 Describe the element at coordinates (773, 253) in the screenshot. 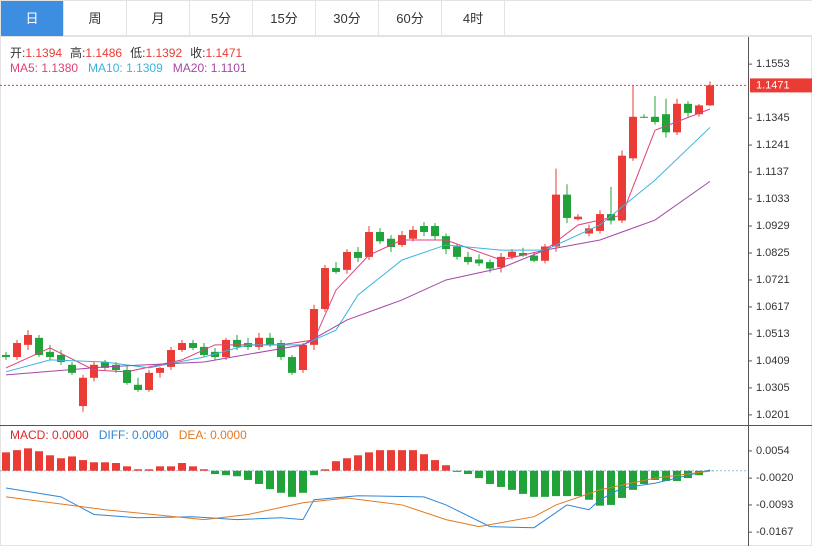

I see `y-tick-label: 1.0825` at that location.